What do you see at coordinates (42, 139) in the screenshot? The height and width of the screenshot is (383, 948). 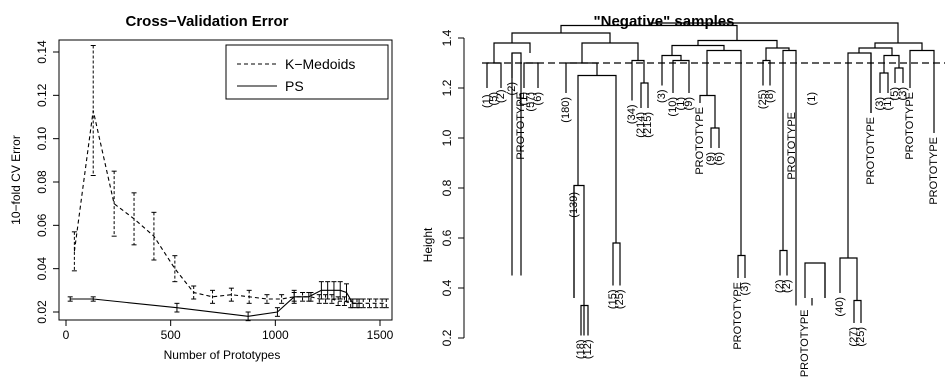 I see `cv-y-tick-label: 0.10` at bounding box center [42, 139].